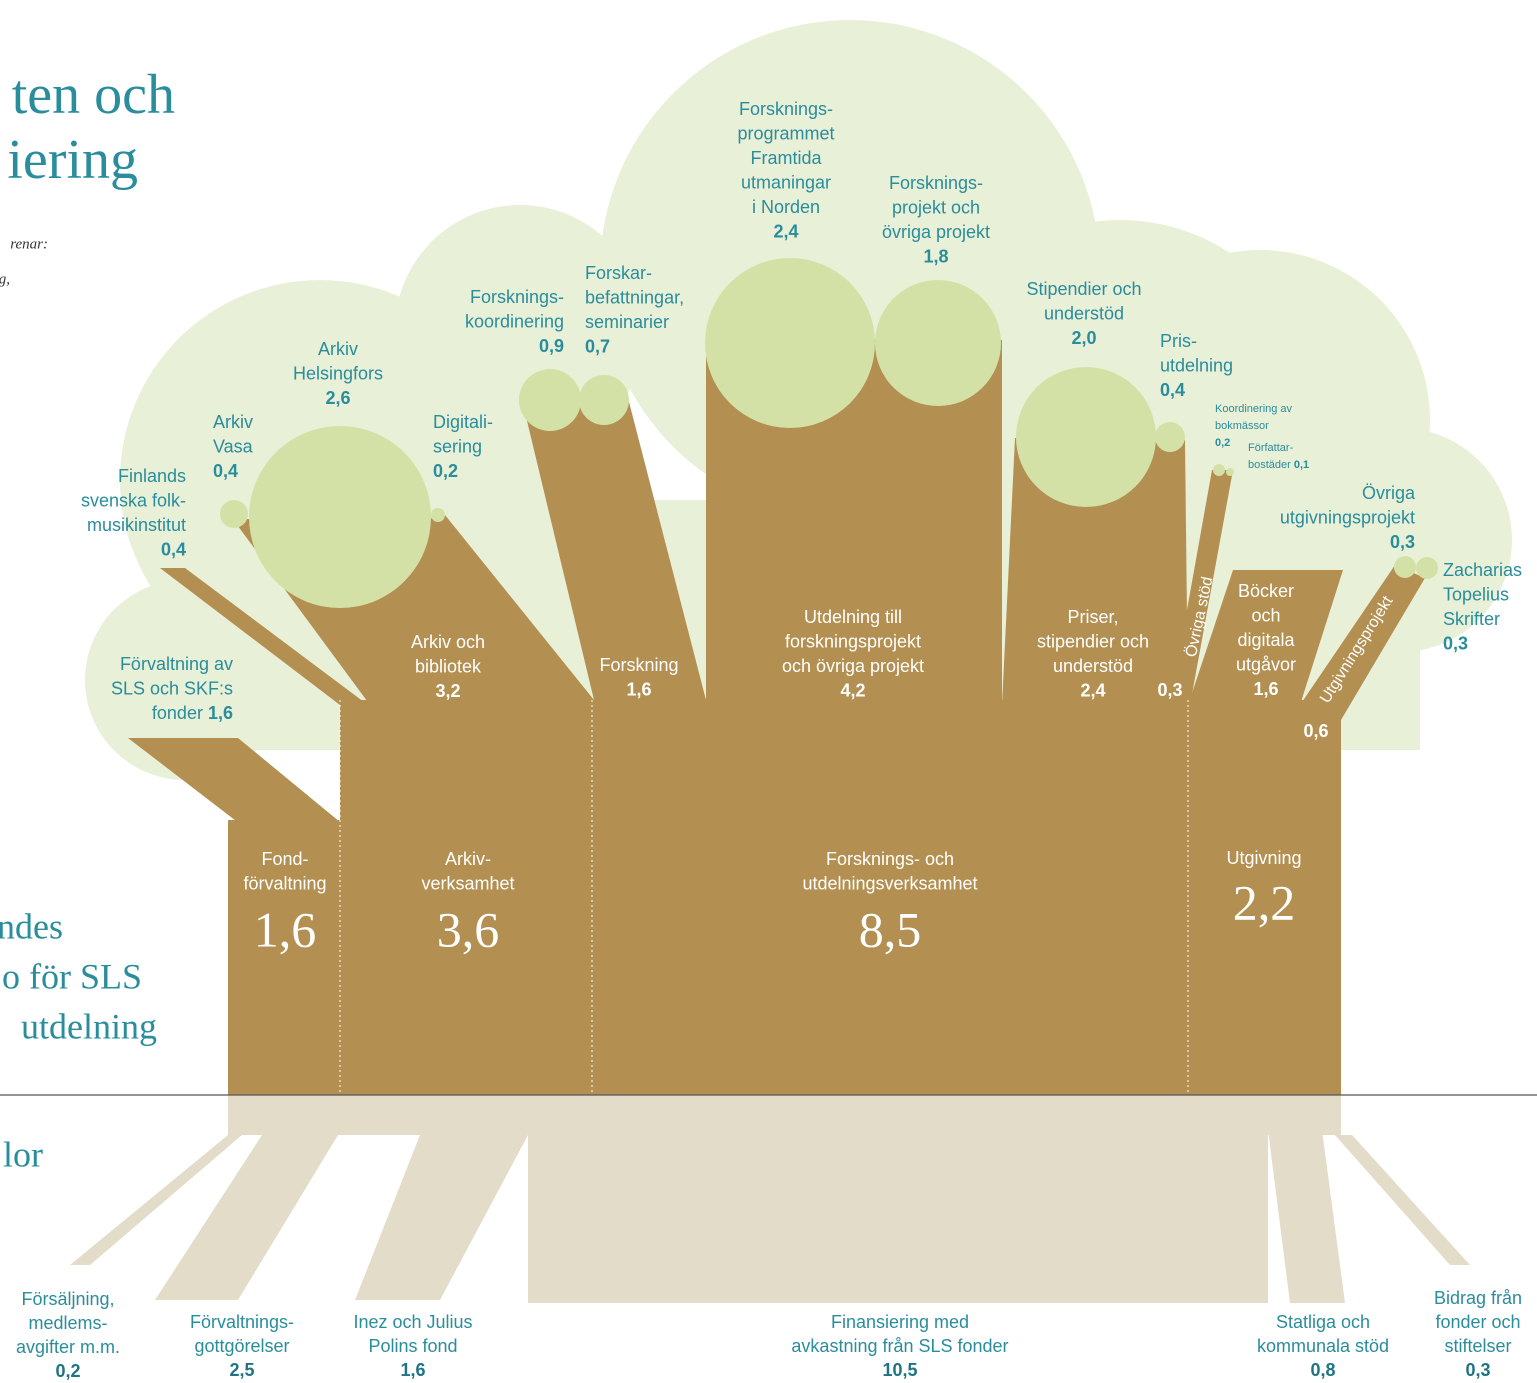 Image resolution: width=1537 pixels, height=1383 pixels. I want to click on intro-line: renar:, so click(29, 244).